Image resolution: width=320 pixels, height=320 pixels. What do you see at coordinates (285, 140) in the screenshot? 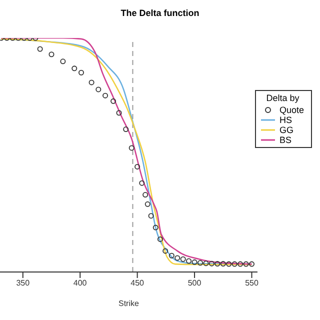
I see `legend-label: BS` at bounding box center [285, 140].